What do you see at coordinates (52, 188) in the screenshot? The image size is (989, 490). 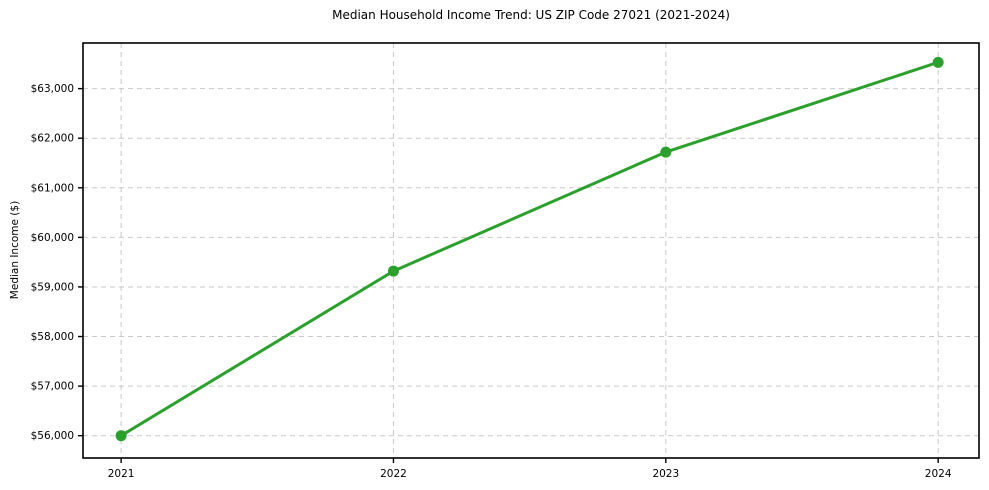 I see `y-tick-label: $61,000` at bounding box center [52, 188].